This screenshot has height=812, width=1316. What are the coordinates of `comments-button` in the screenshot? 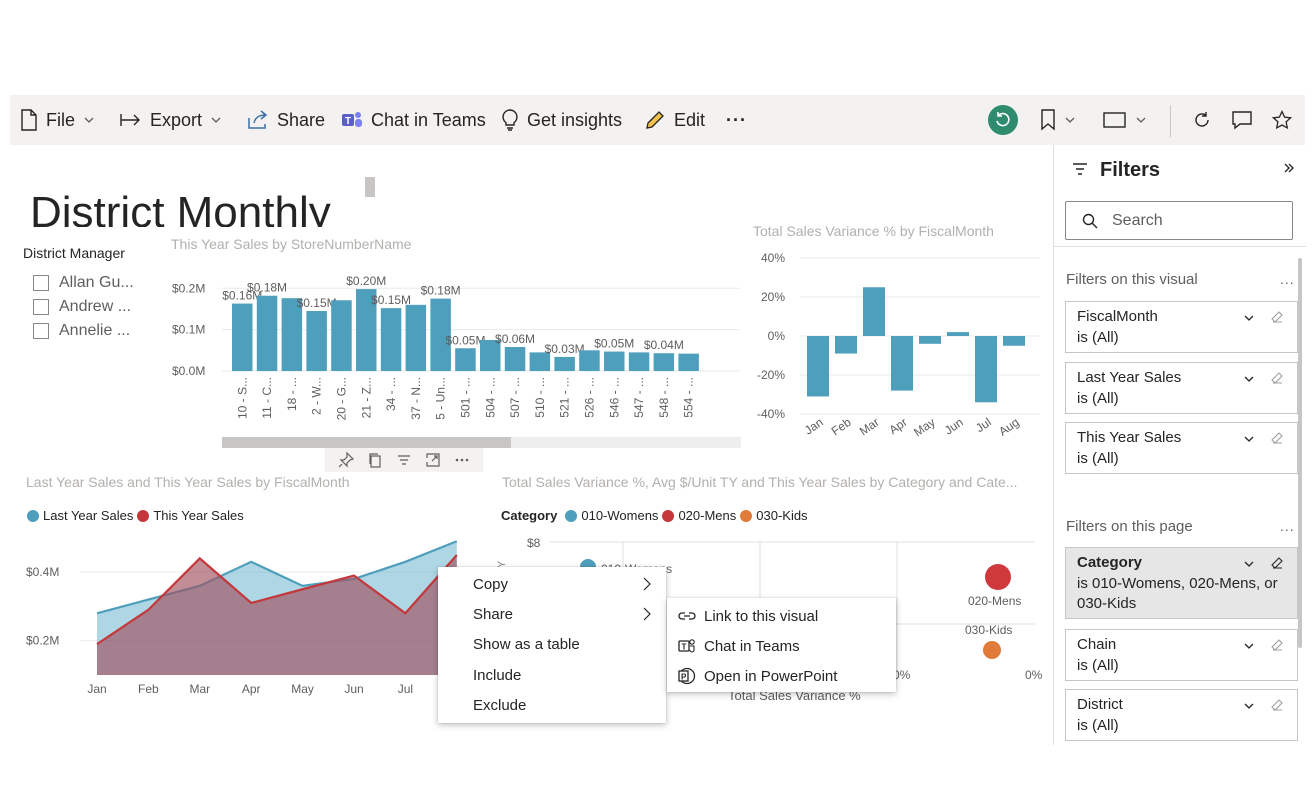 It's located at (1242, 120).